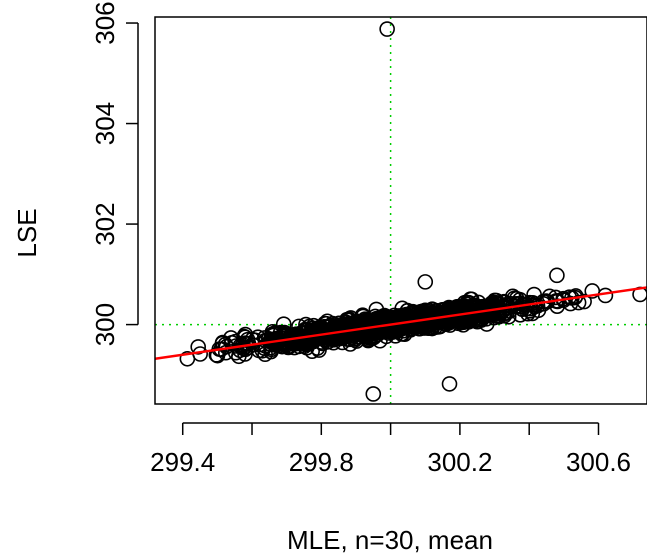 Image resolution: width=647 pixels, height=559 pixels. I want to click on fit-line, so click(401, 323).